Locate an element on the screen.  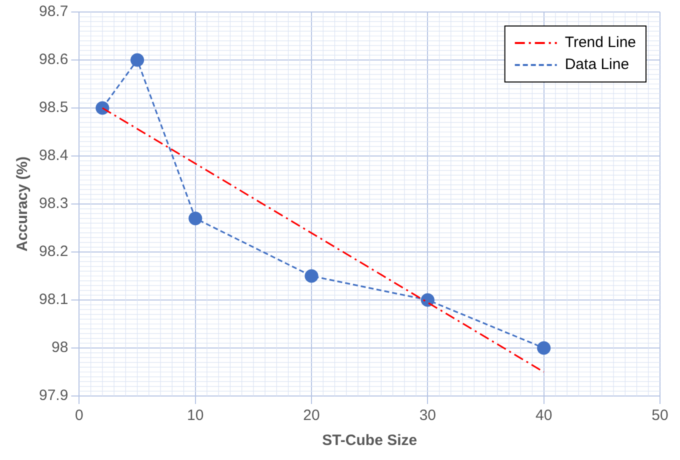
y-tick-label: 98.4 is located at coordinates (53, 155).